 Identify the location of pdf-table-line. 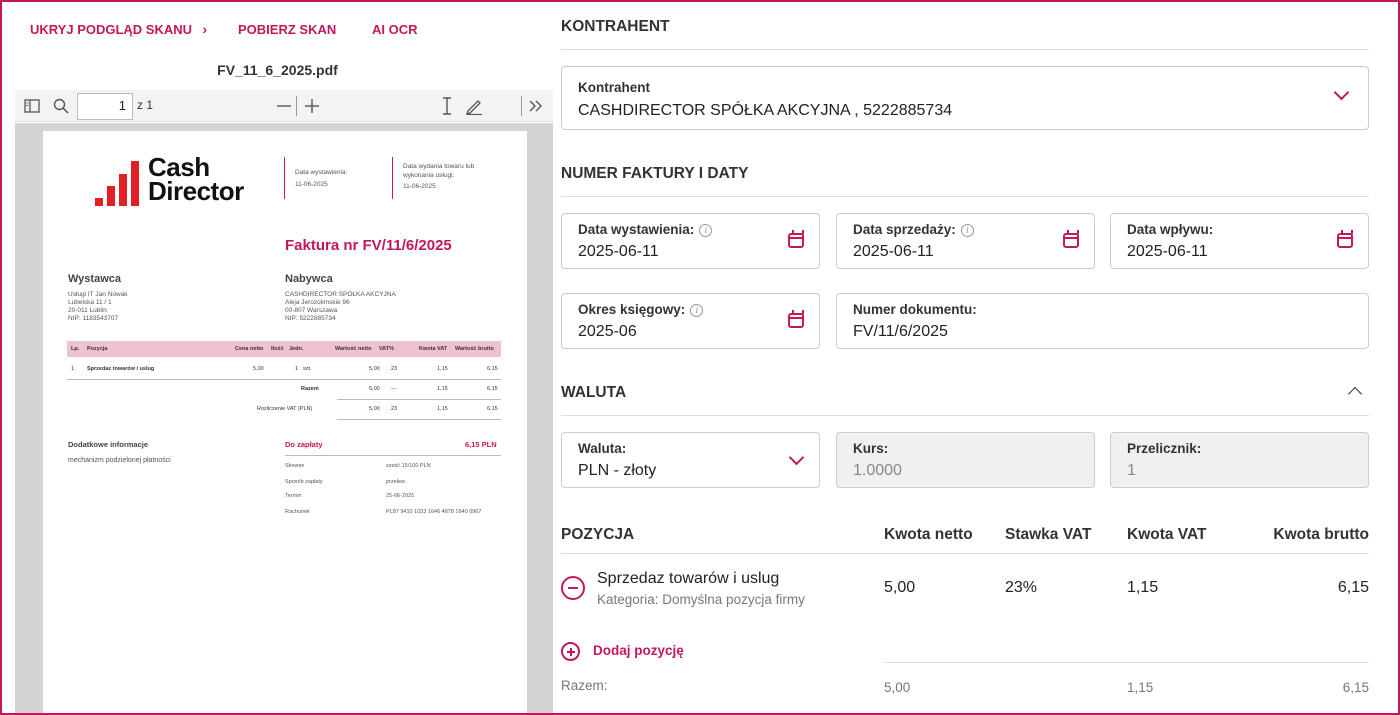
(284, 379).